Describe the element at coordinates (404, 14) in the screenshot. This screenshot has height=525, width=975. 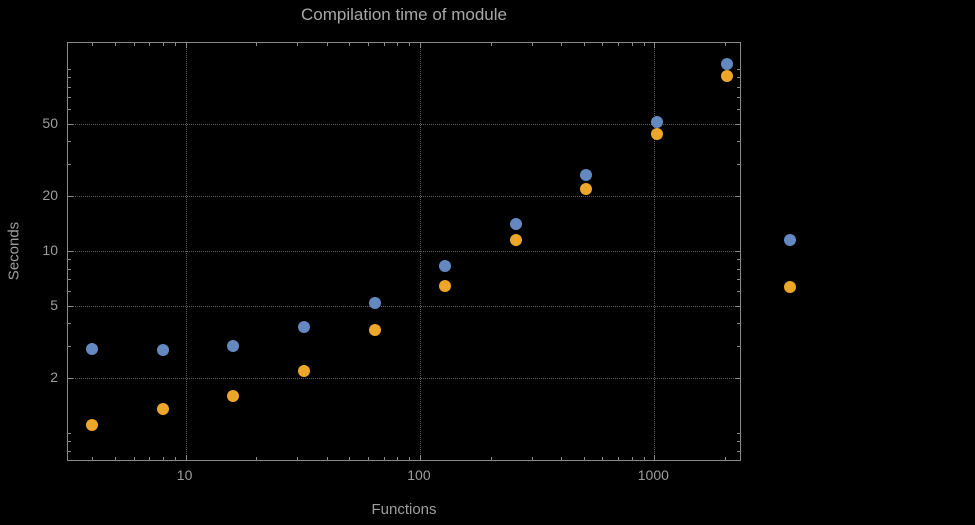
I see `chart-title: Compilation time of module` at that location.